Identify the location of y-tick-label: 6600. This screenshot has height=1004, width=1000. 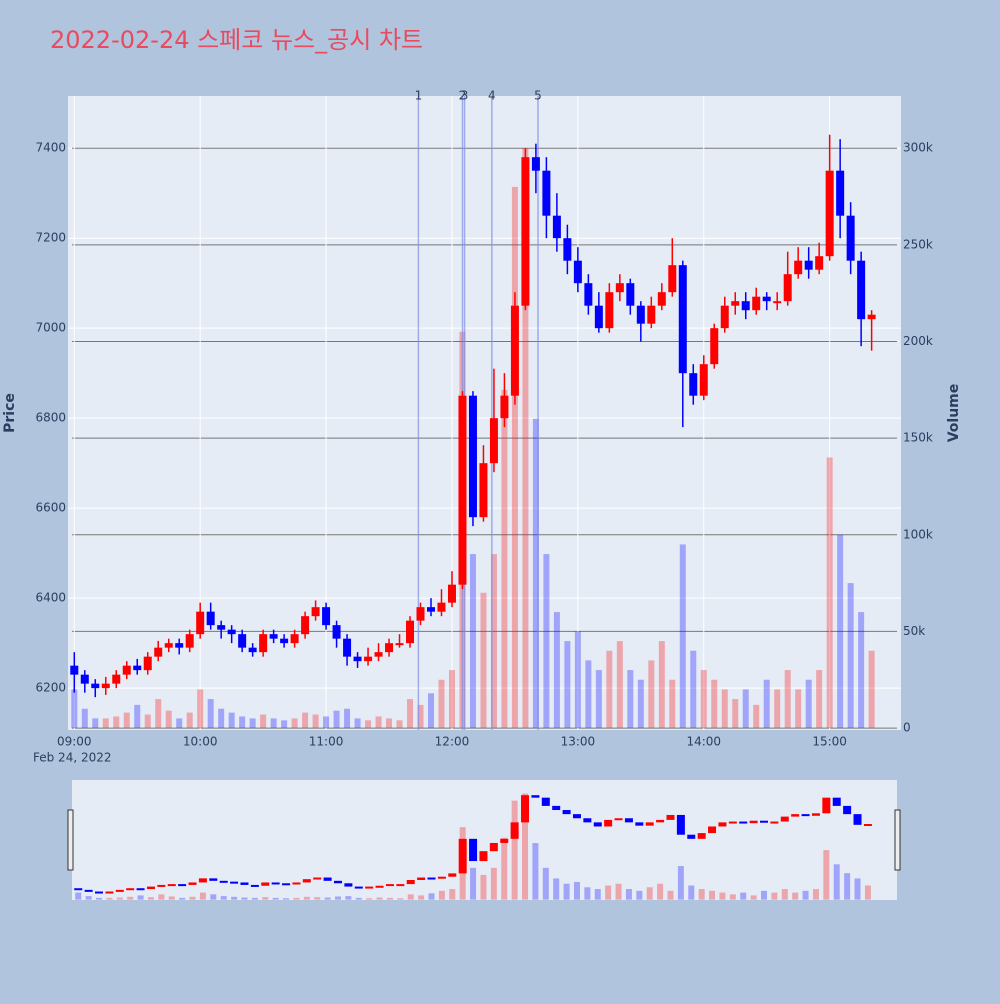
(50, 508).